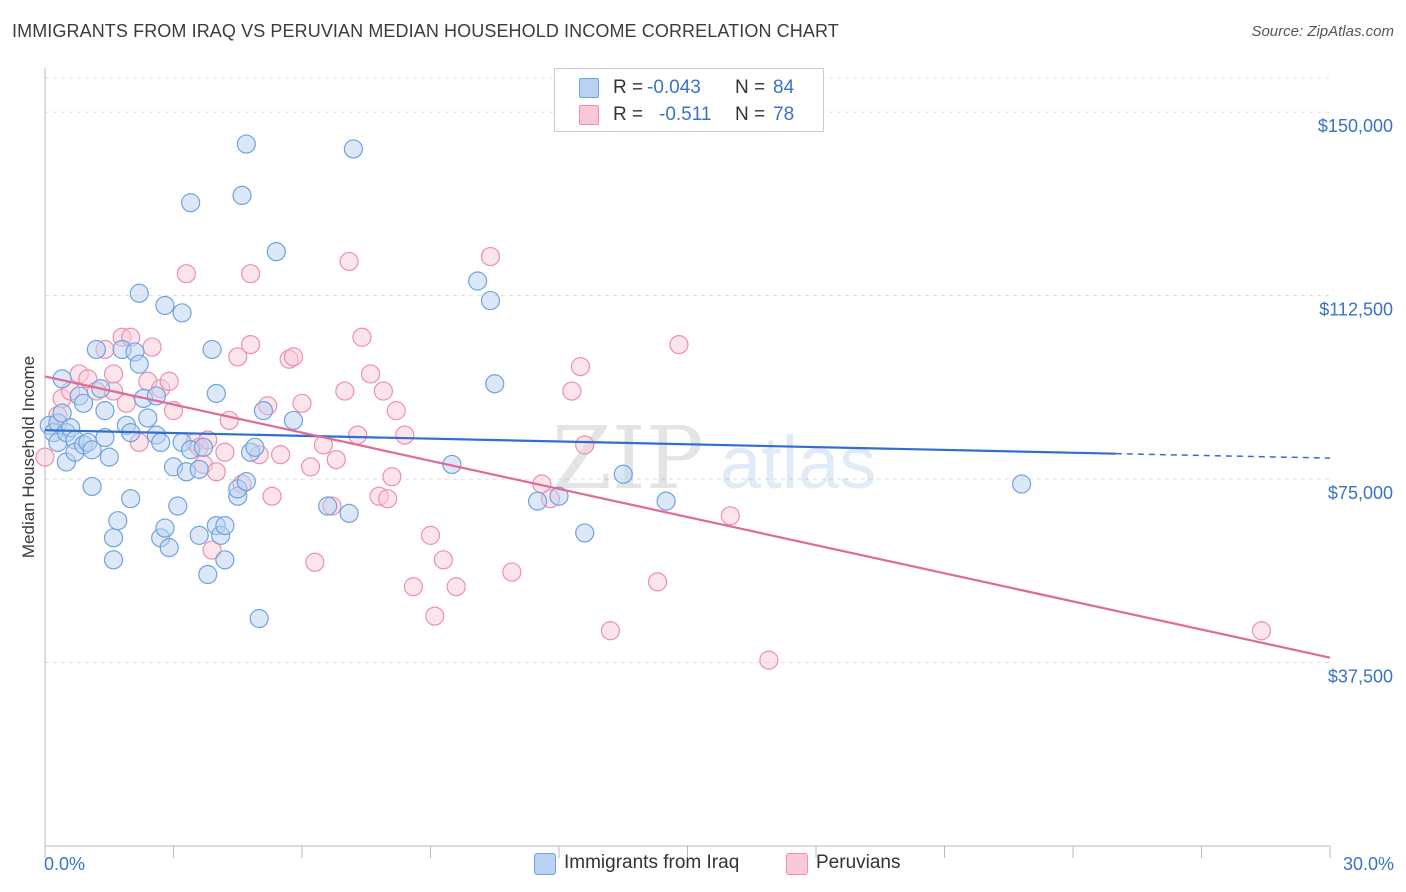 Image resolution: width=1406 pixels, height=892 pixels. What do you see at coordinates (652, 862) in the screenshot?
I see `legend-label-iraq: Immigrants from Iraq` at bounding box center [652, 862].